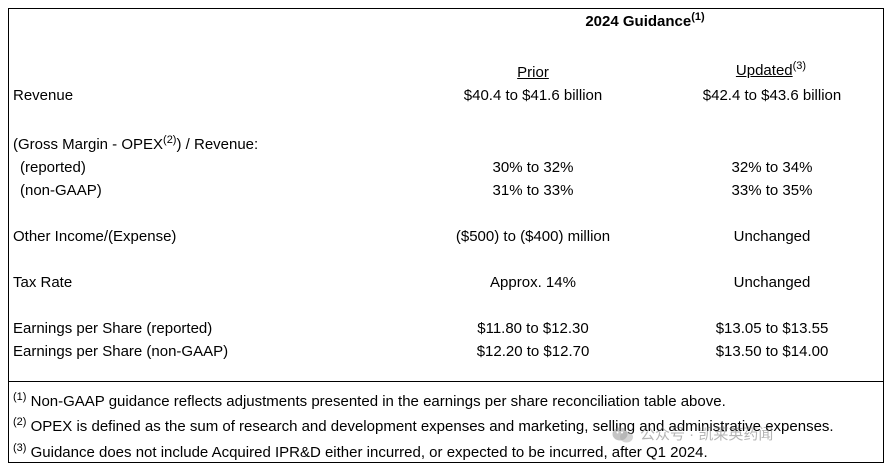 This screenshot has width=895, height=469. What do you see at coordinates (533, 167) in the screenshot?
I see `gm-reported-prior: 30% to 32%` at bounding box center [533, 167].